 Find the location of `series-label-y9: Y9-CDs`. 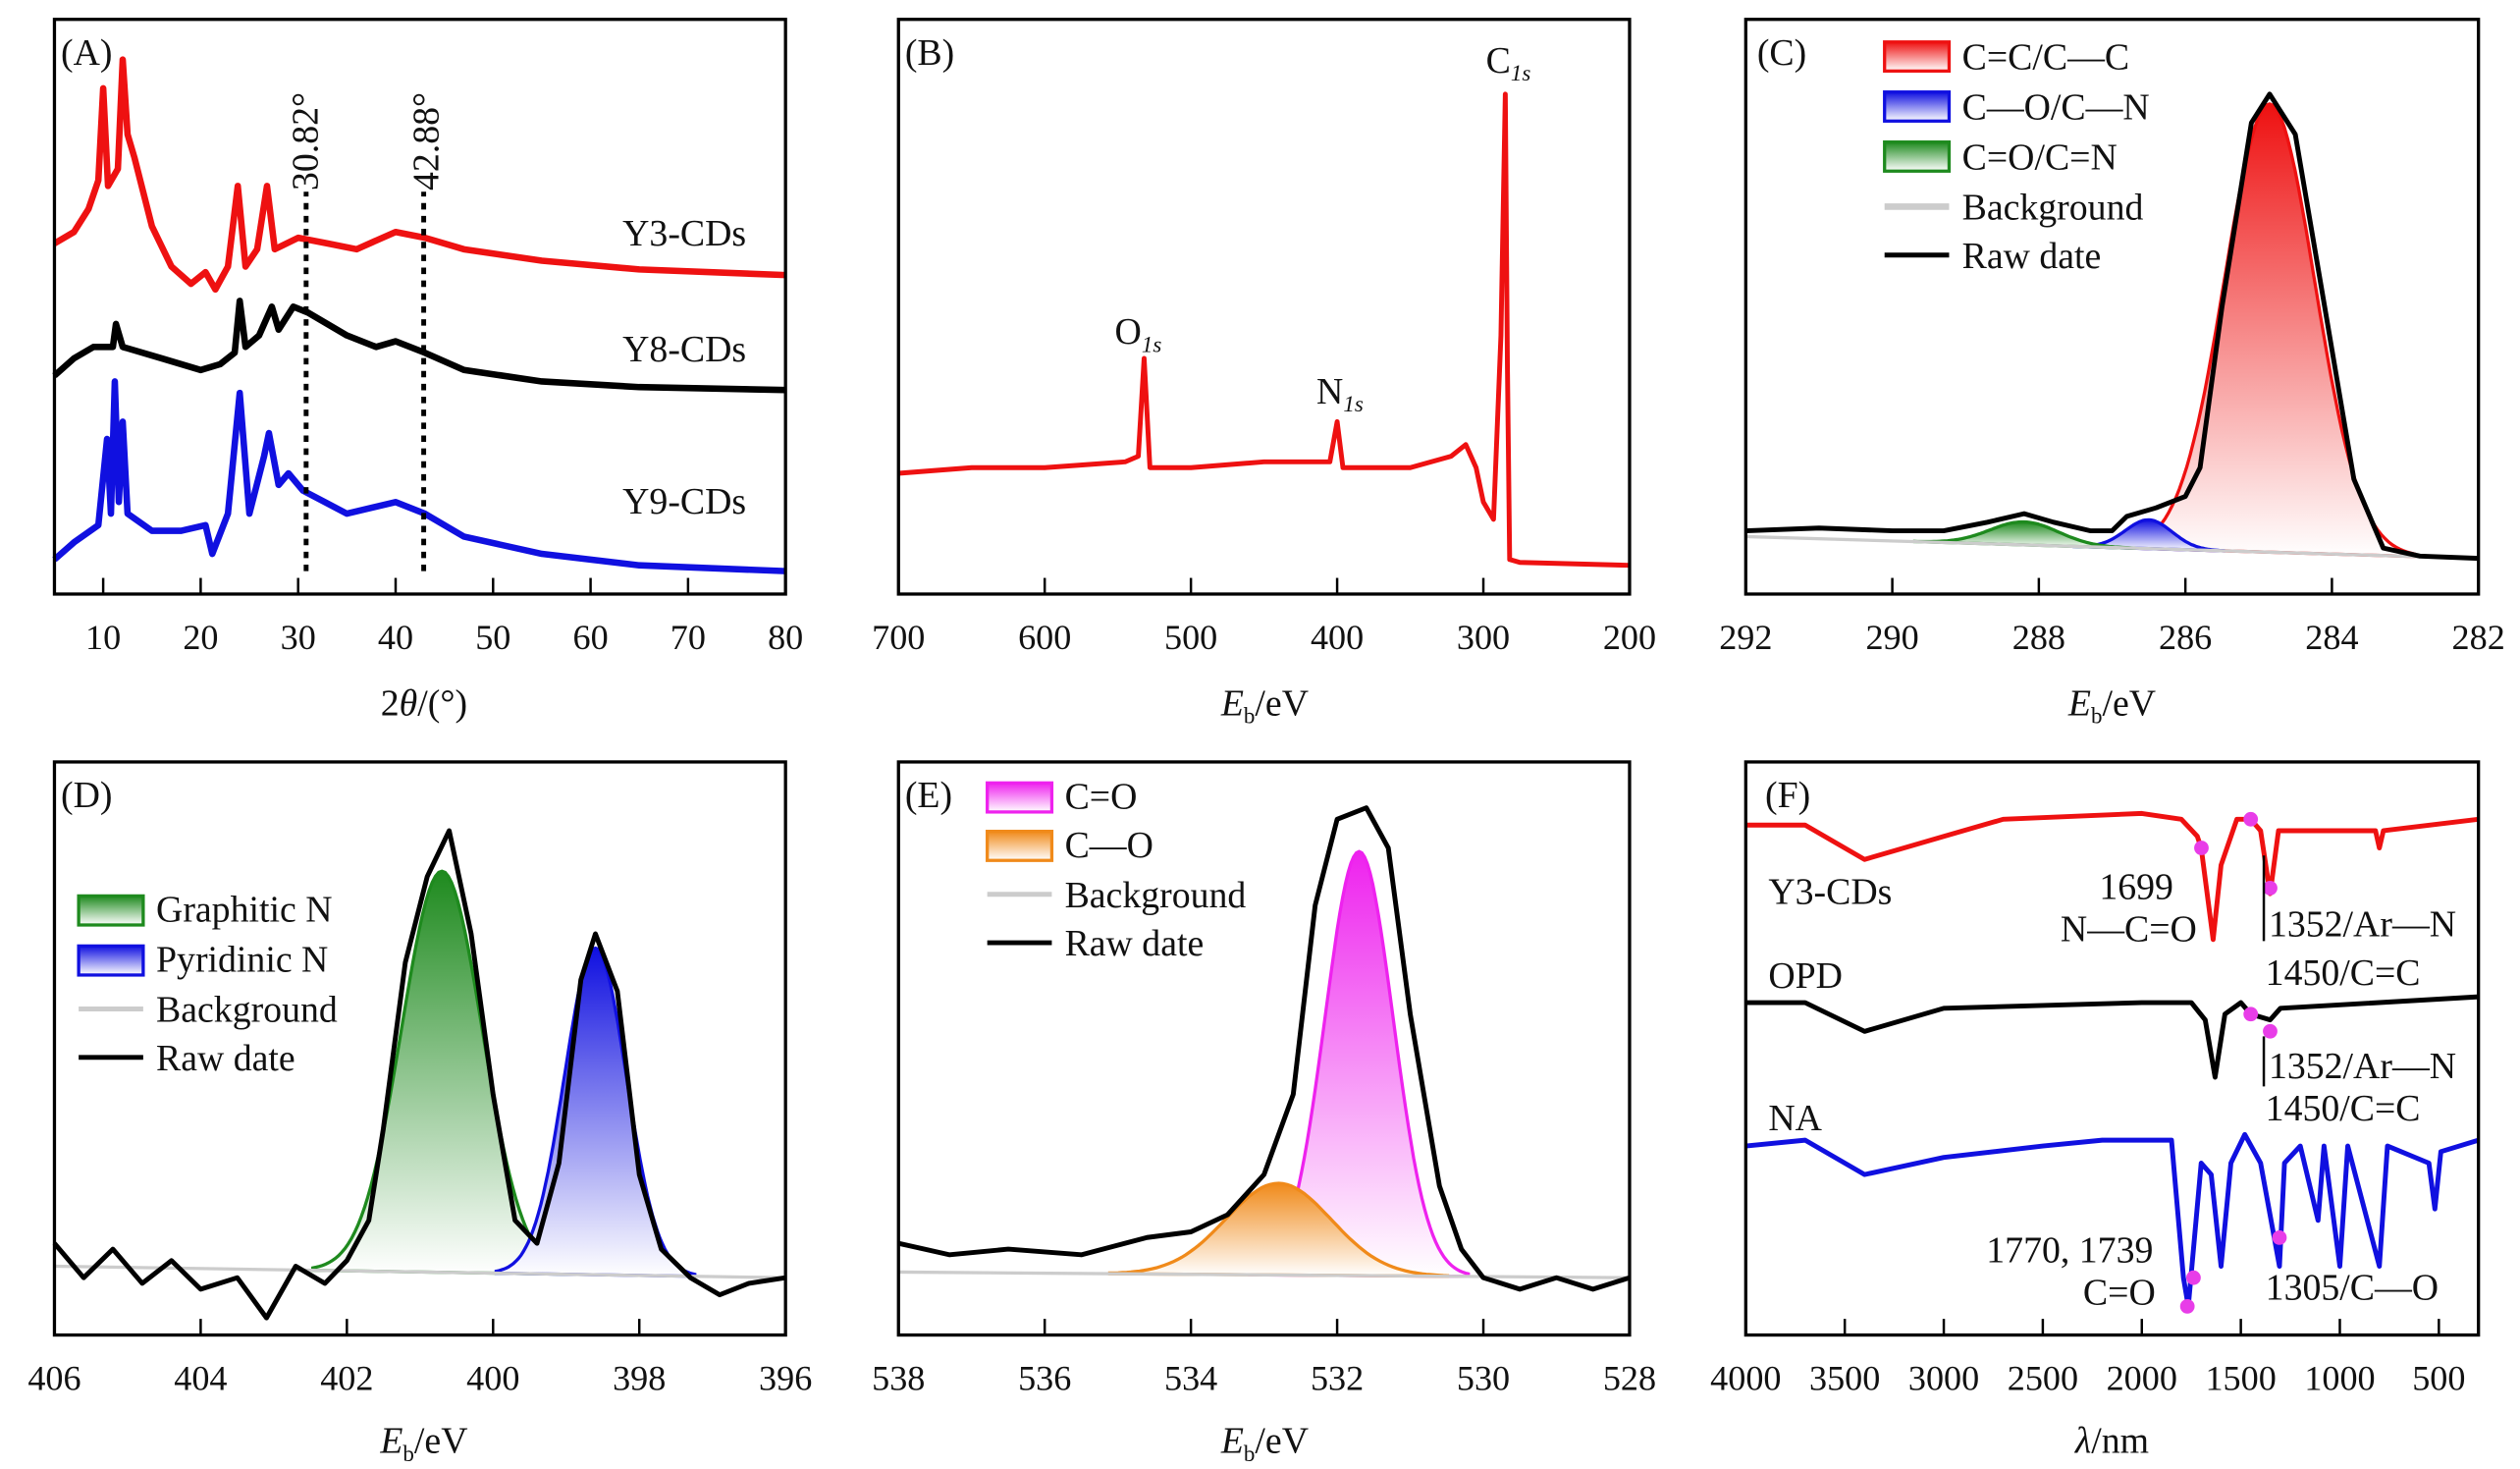

series-label-y9: Y9-CDs is located at coordinates (684, 501).